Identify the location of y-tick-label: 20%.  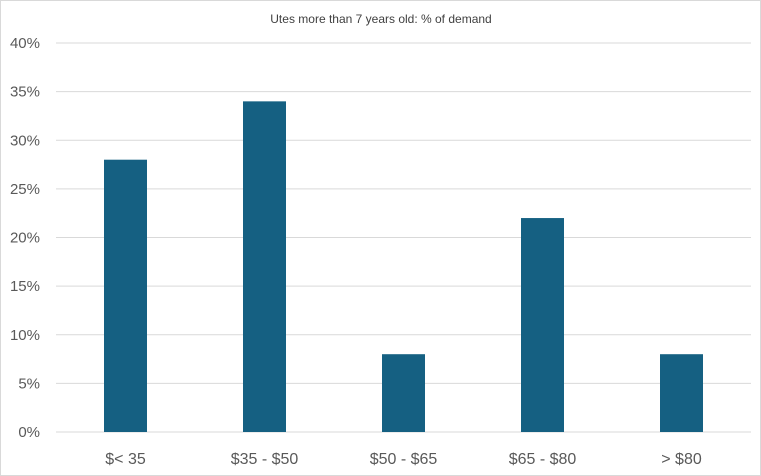
(25, 238).